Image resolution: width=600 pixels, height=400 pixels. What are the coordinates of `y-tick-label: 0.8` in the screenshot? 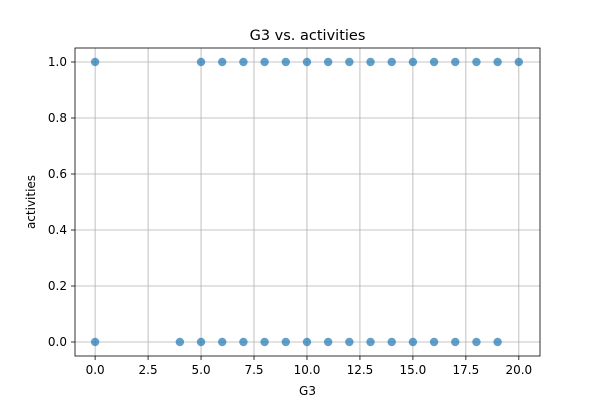 It's located at (57, 118).